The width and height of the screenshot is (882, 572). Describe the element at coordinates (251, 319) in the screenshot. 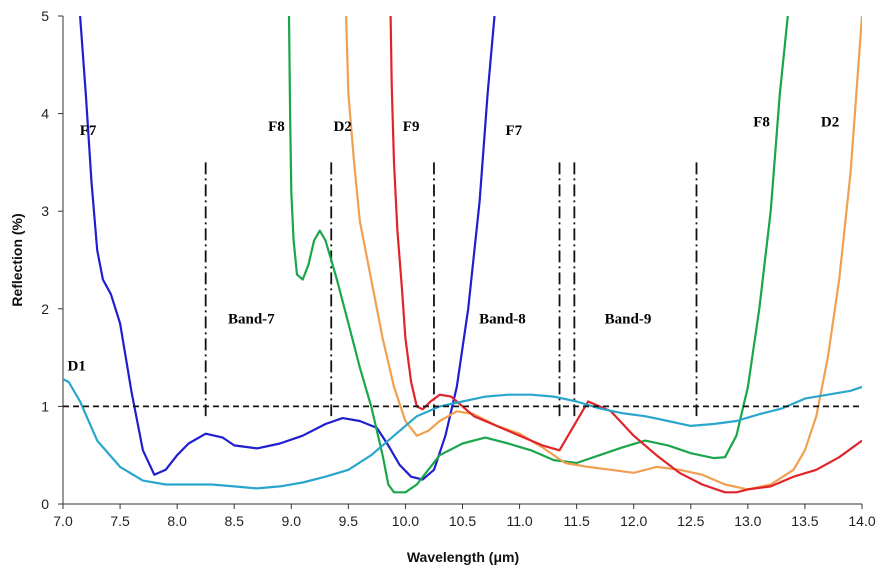

I see `band-label: Band-7` at that location.